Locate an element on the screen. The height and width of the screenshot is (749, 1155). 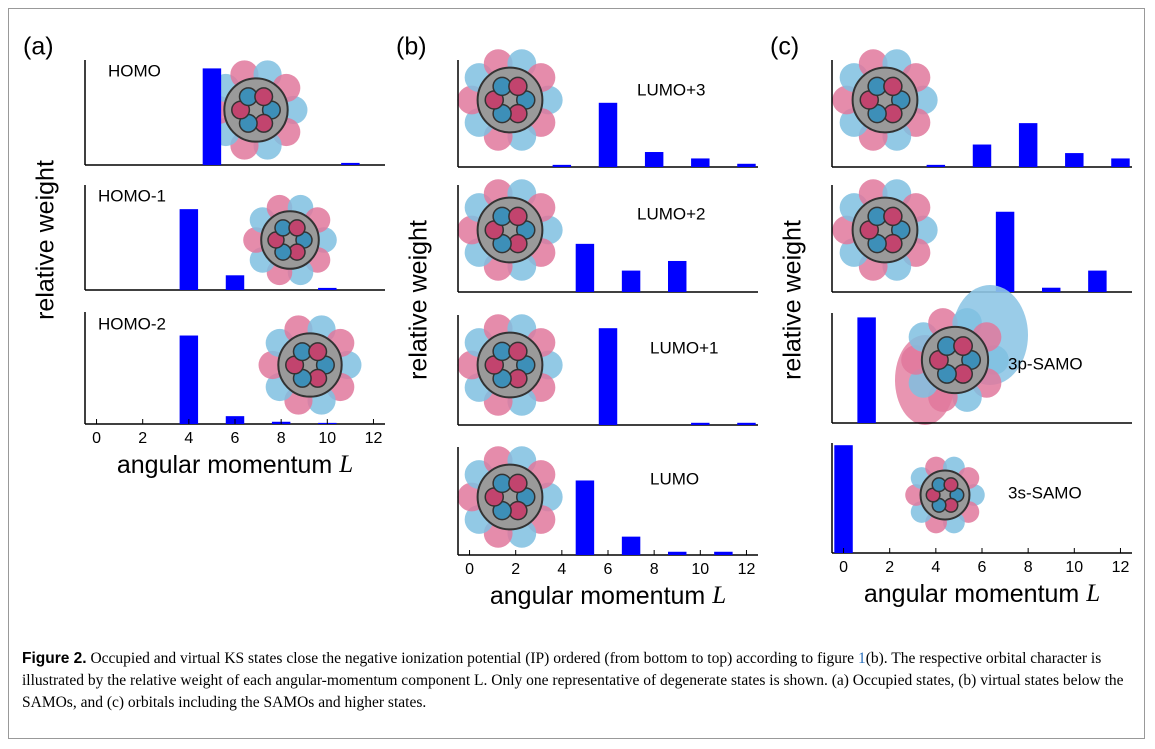
state-label: HOMO-2 is located at coordinates (132, 323).